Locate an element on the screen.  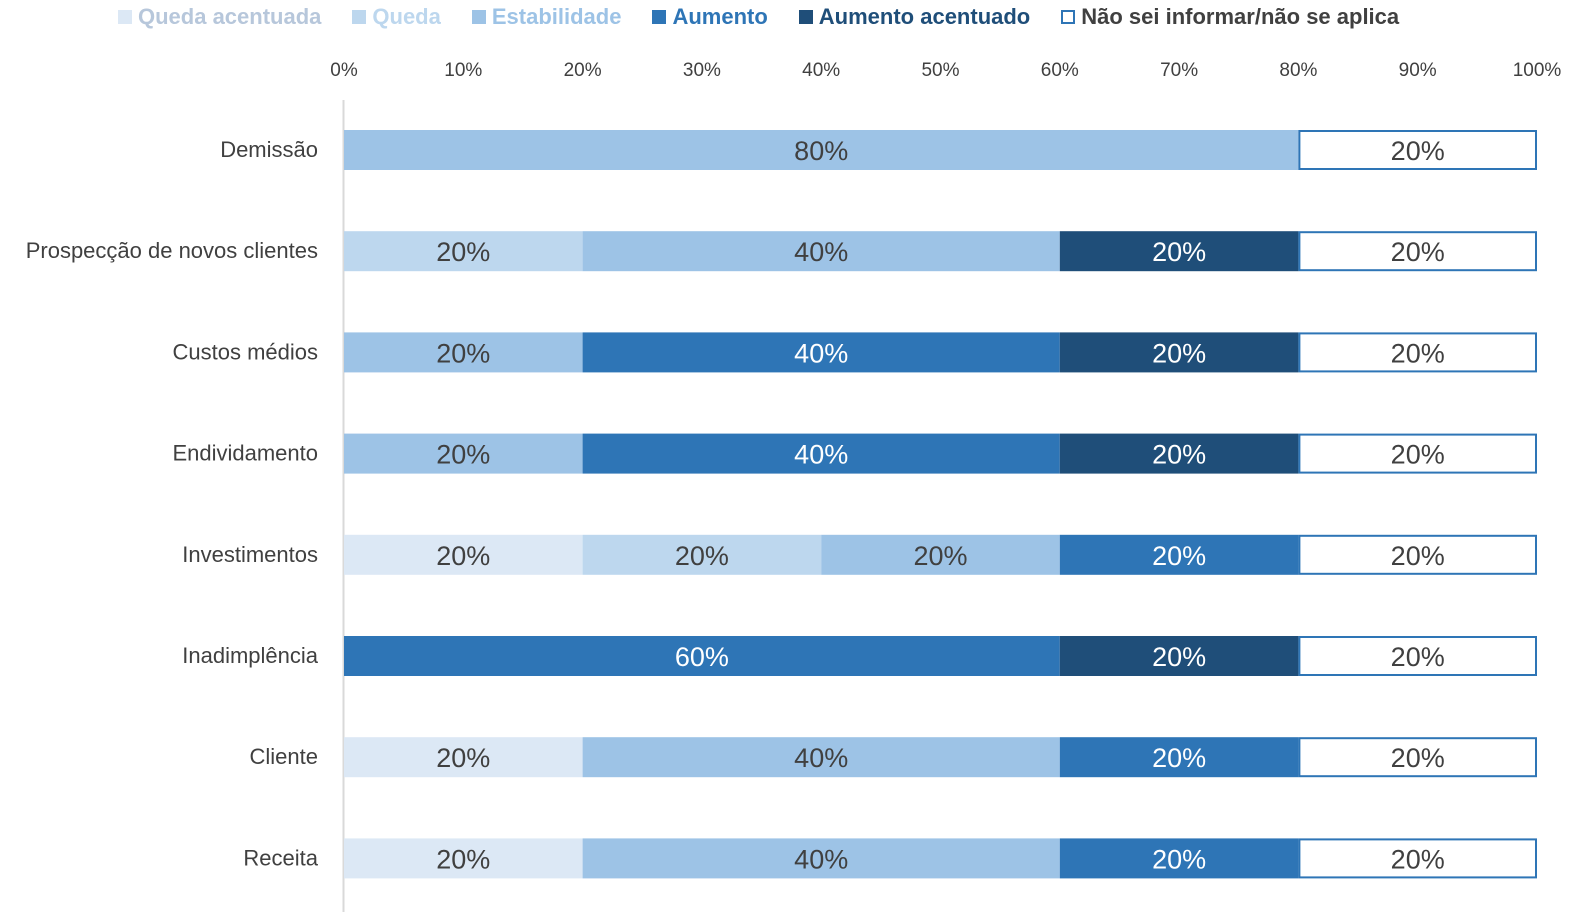
category-label: Custos médios is located at coordinates (245, 351).